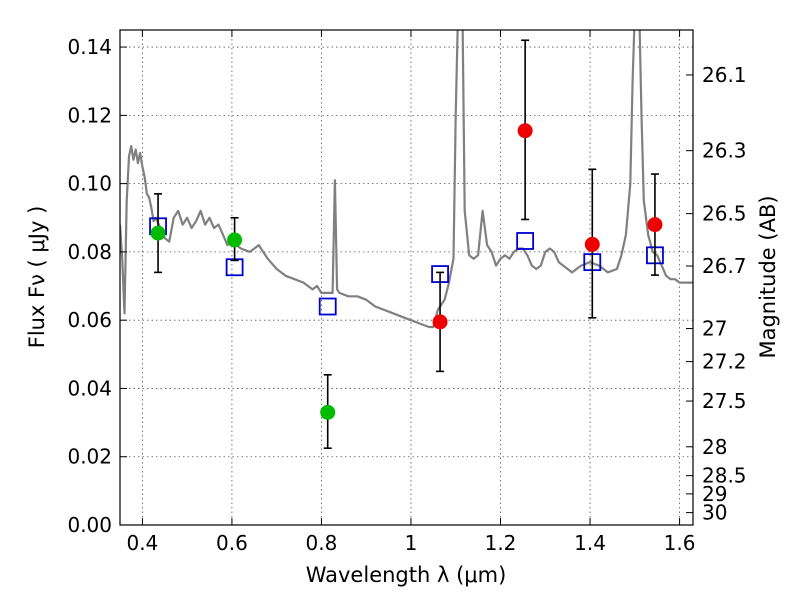 The height and width of the screenshot is (600, 800). What do you see at coordinates (89, 320) in the screenshot?
I see `y-tick-label: 0.06` at bounding box center [89, 320].